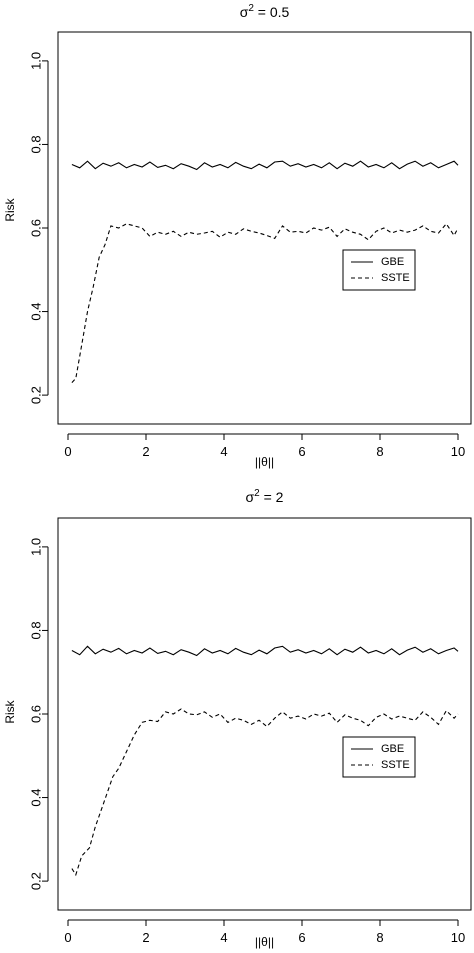 Image resolution: width=474 pixels, height=953 pixels. Describe the element at coordinates (223, 451) in the screenshot. I see `chart1-x-tick-label: 4` at that location.